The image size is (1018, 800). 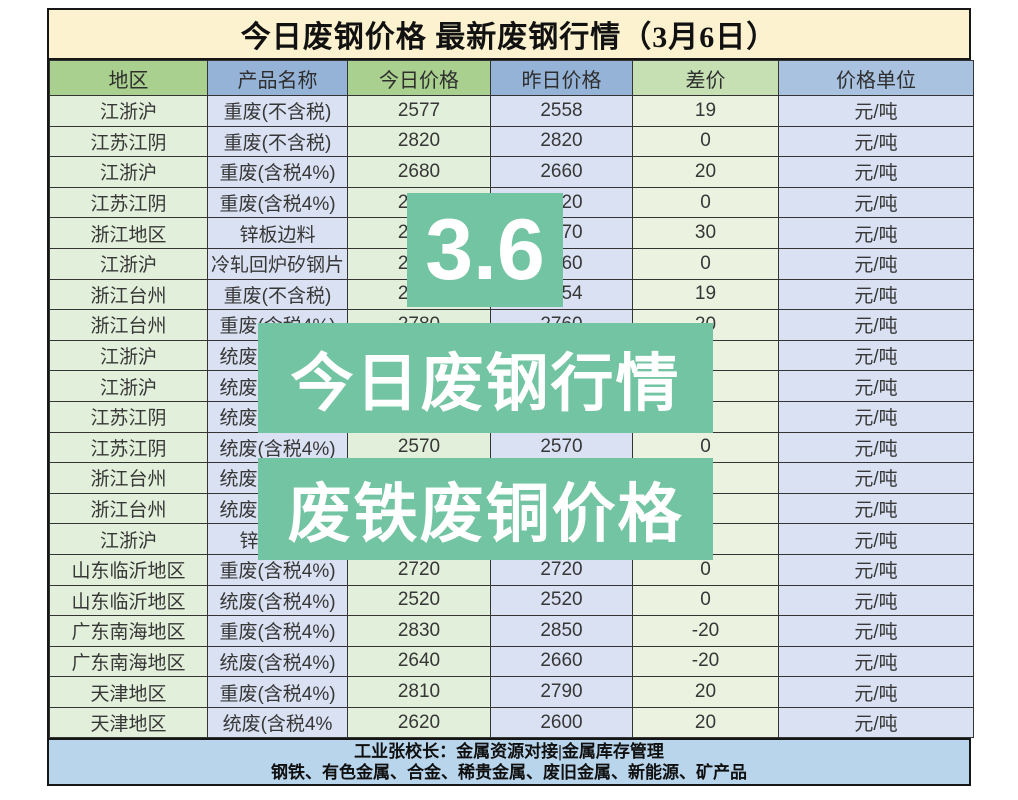 I want to click on table-cell: 山东临沂地区, so click(x=128, y=600).